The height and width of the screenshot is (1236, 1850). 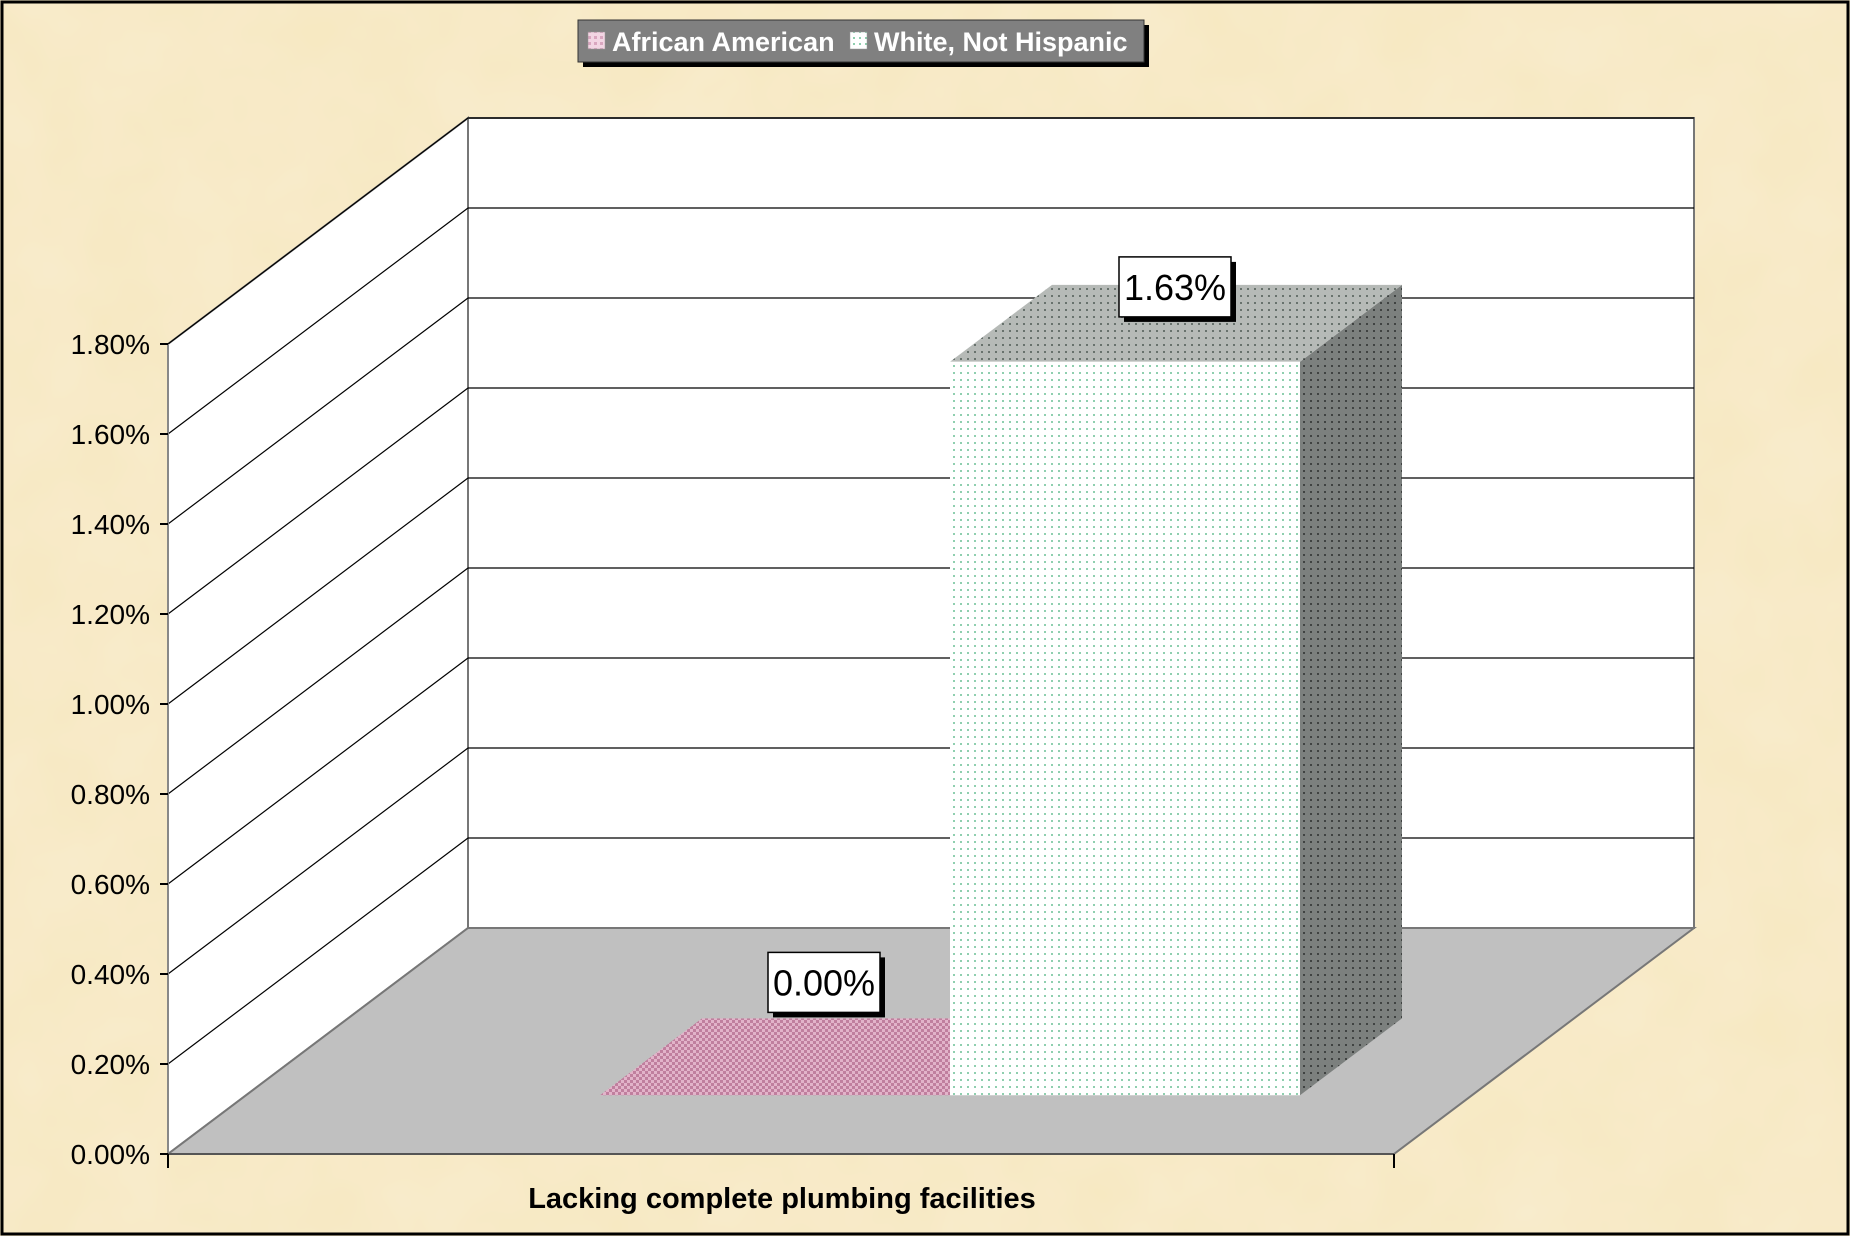 I want to click on y-tick-label: 0.40%, so click(x=110, y=974).